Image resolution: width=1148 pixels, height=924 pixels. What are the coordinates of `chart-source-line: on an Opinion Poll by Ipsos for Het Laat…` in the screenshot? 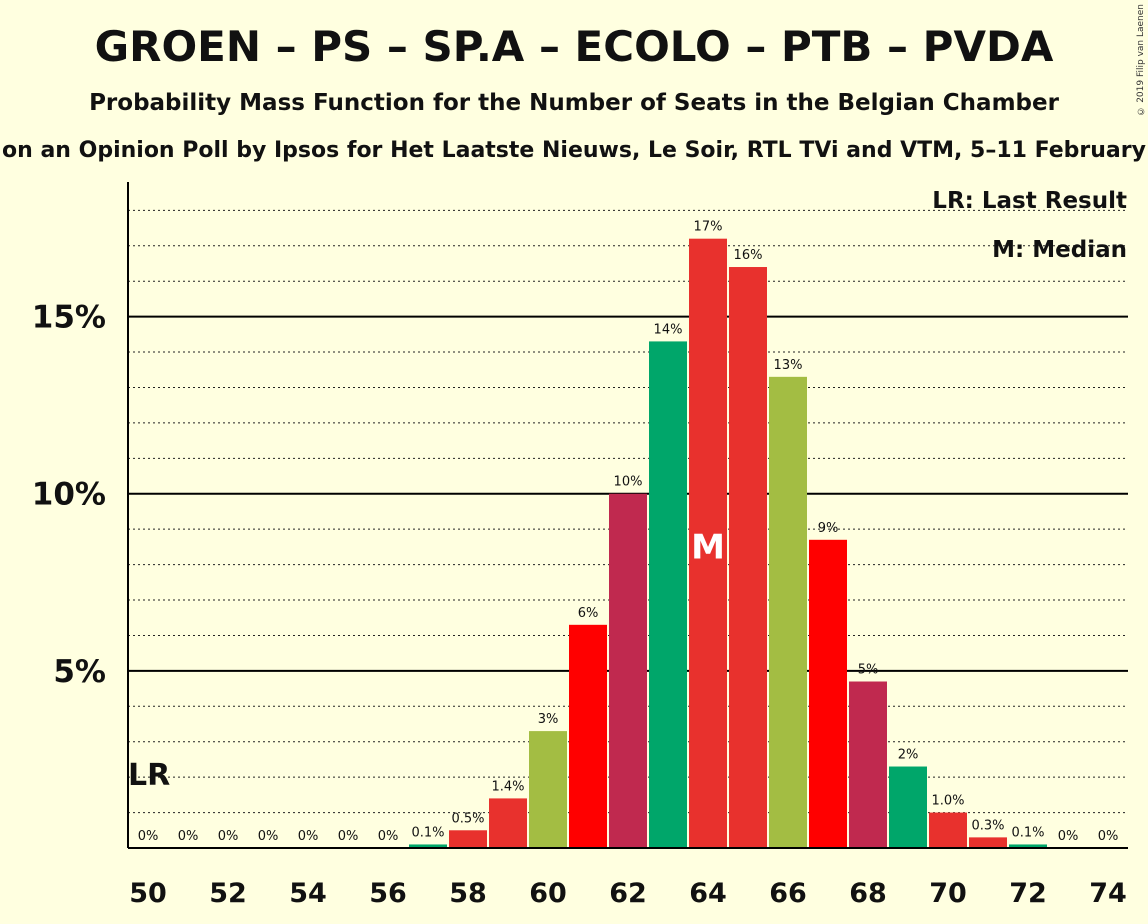 It's located at (574, 150).